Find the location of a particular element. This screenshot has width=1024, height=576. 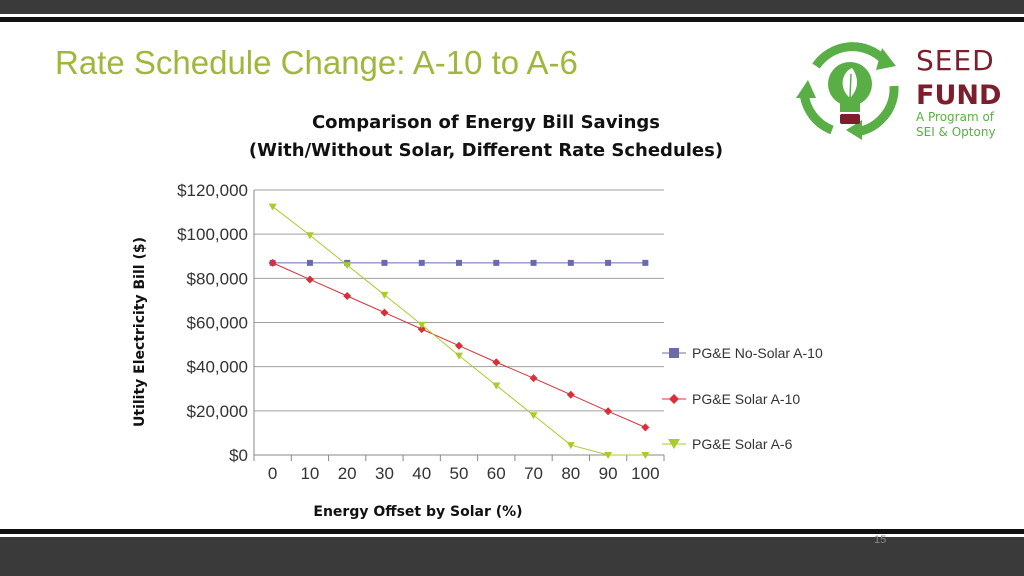

x-tick-label: 50 is located at coordinates (459, 473).